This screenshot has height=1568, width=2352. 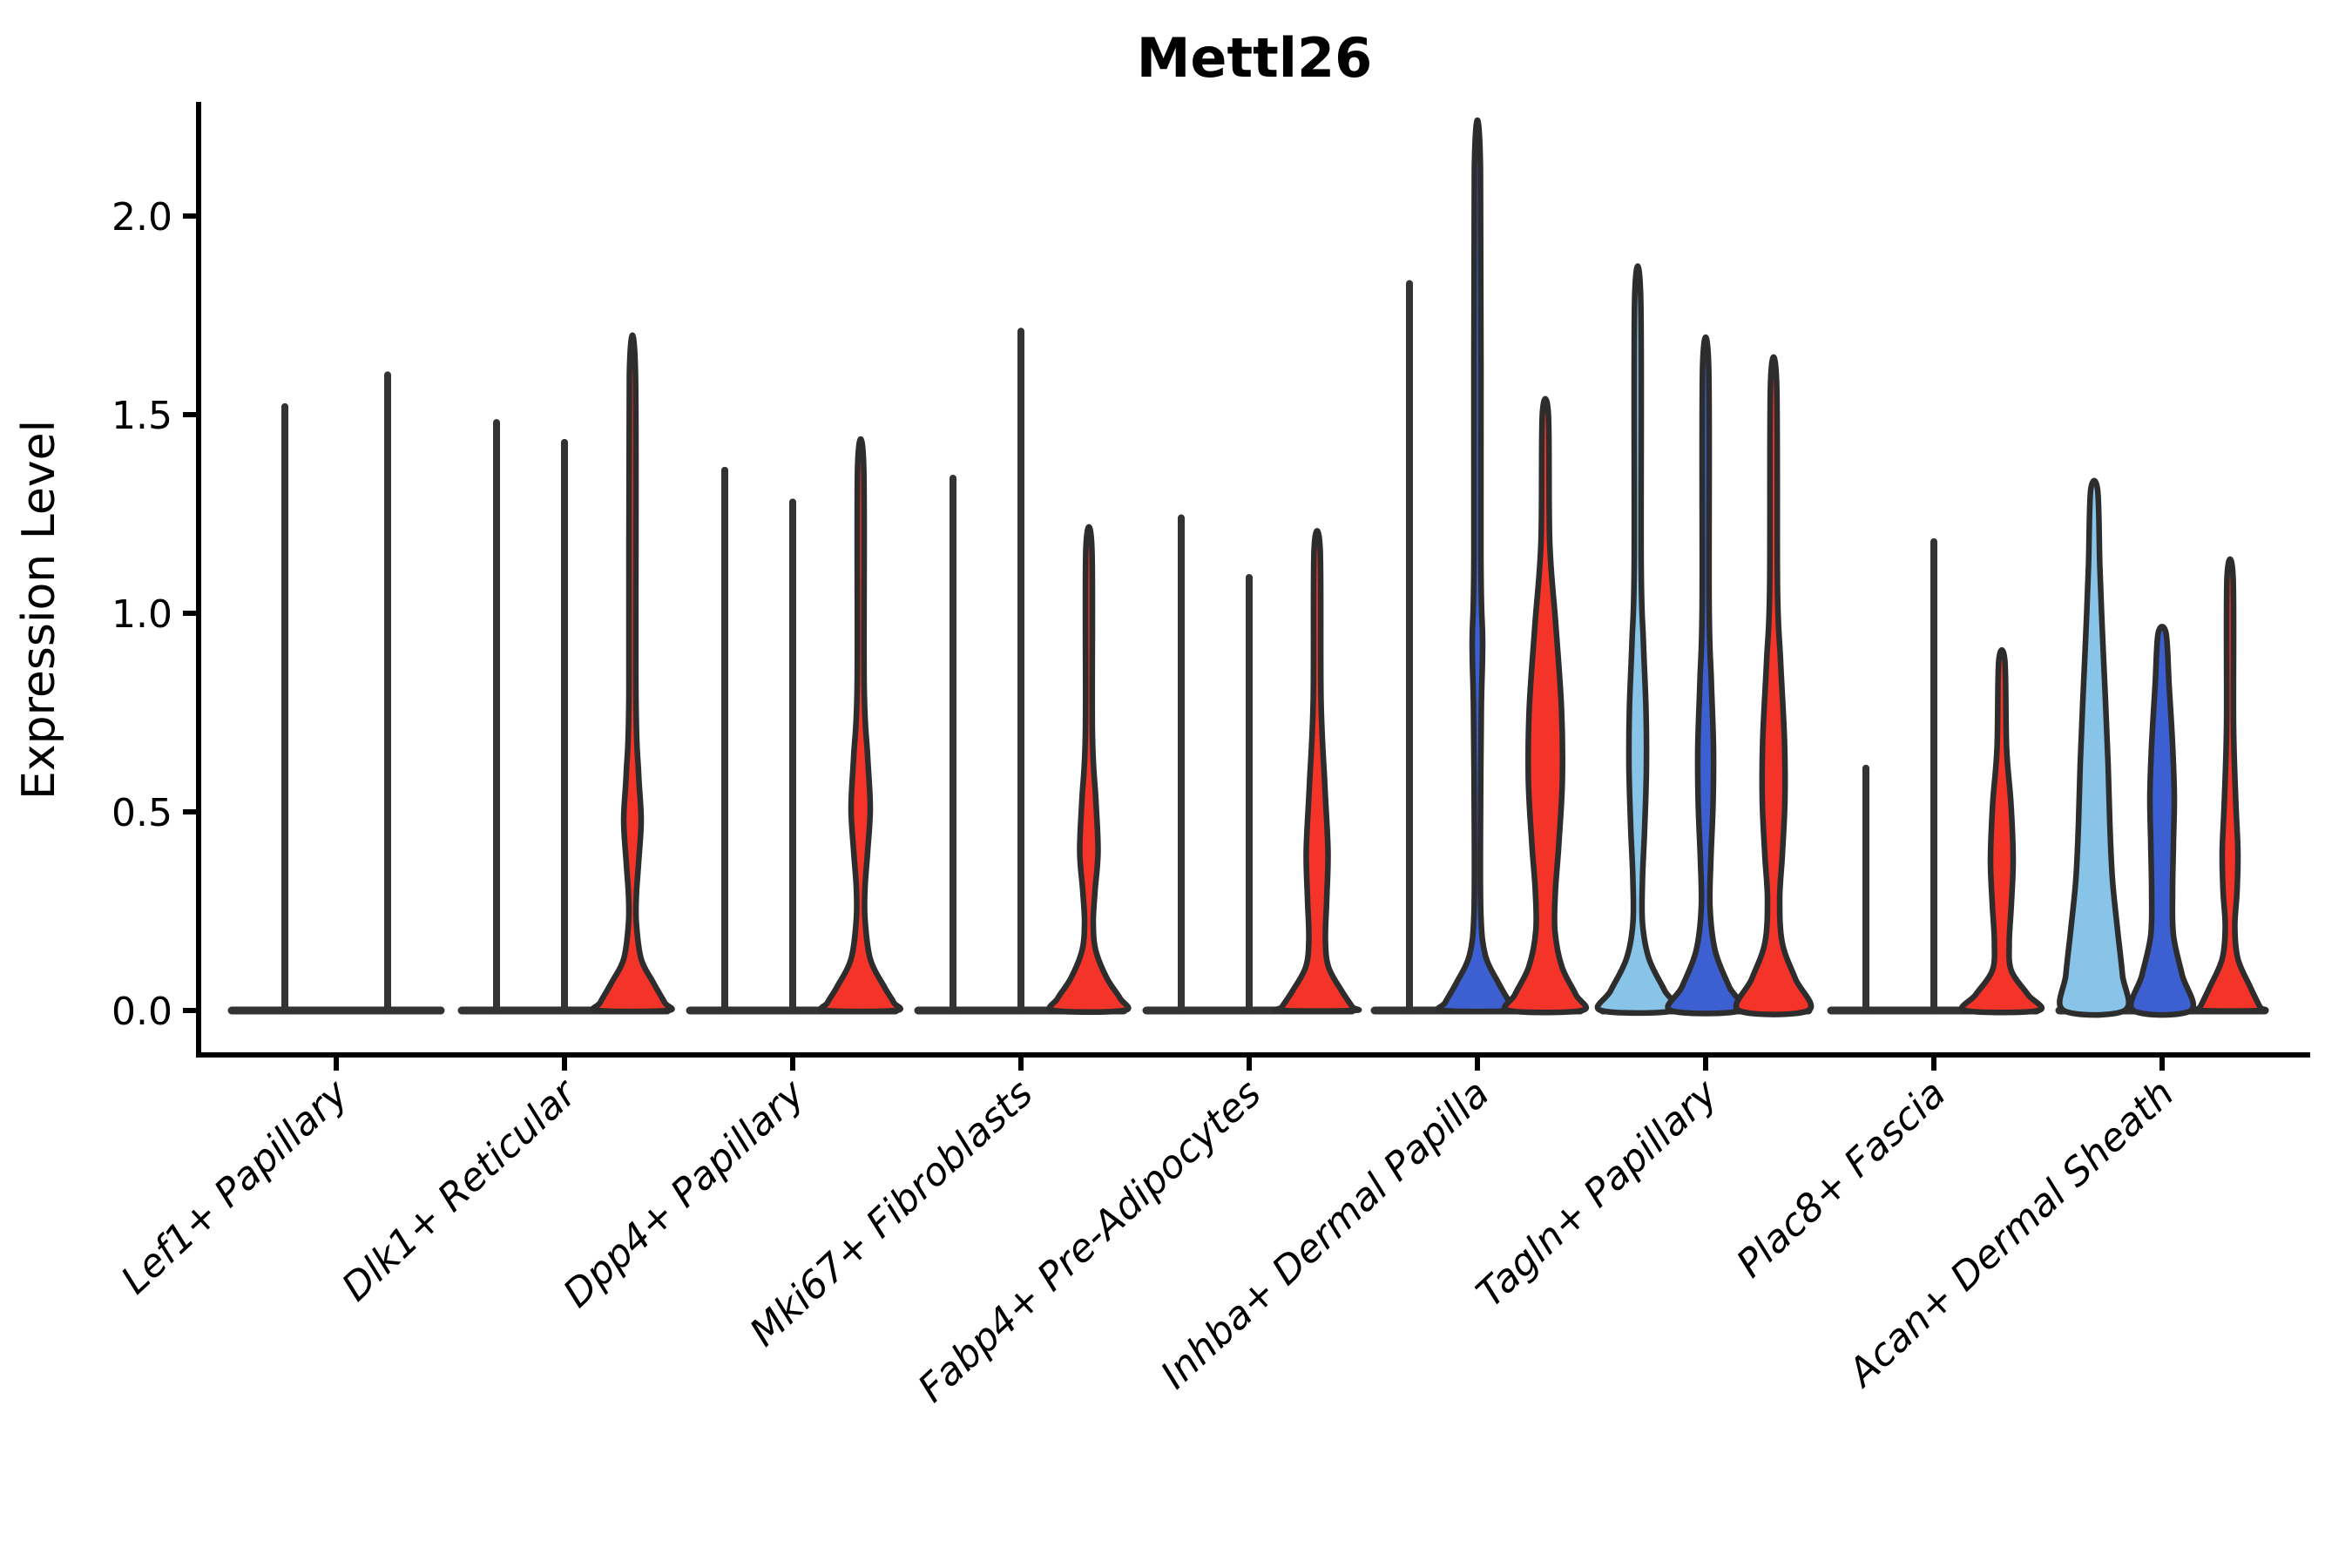 I want to click on y-tick-label-3: 1.5, so click(x=142, y=416).